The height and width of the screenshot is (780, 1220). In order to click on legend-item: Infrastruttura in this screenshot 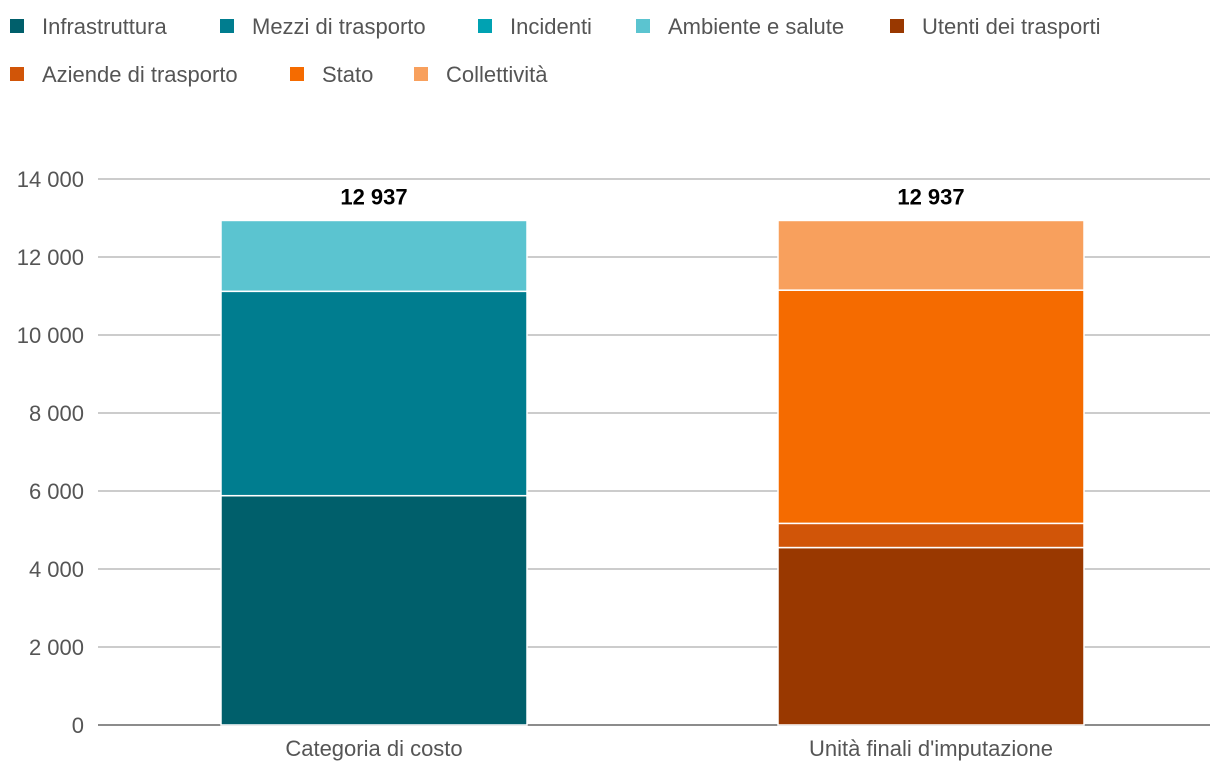, I will do `click(88, 26)`.